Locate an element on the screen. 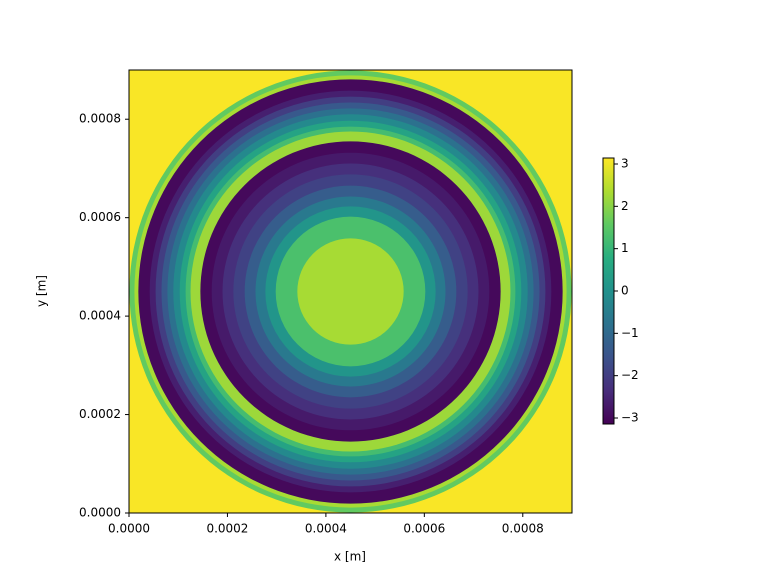  colorbar-tick-label: 1 is located at coordinates (625, 248).